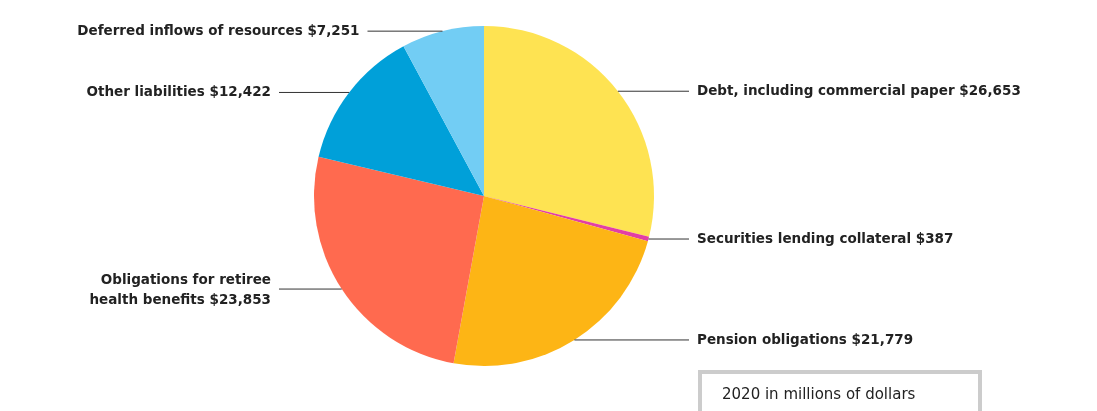 Image resolution: width=1097 pixels, height=411 pixels. I want to click on slice-label: Securities lending collateral $387, so click(825, 238).